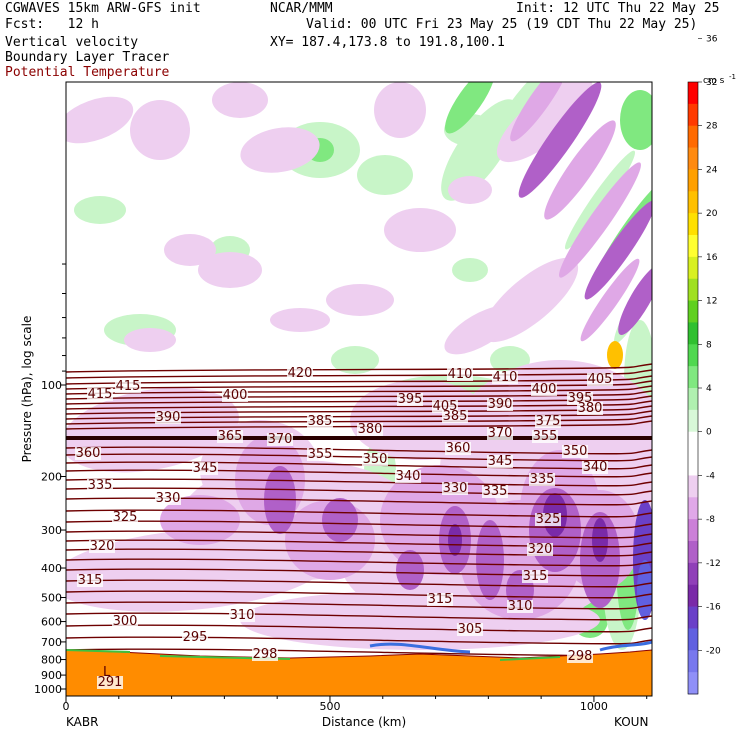 The image size is (740, 740). Describe the element at coordinates (364, 722) in the screenshot. I see `x-axis-label: Distance (km)` at that location.